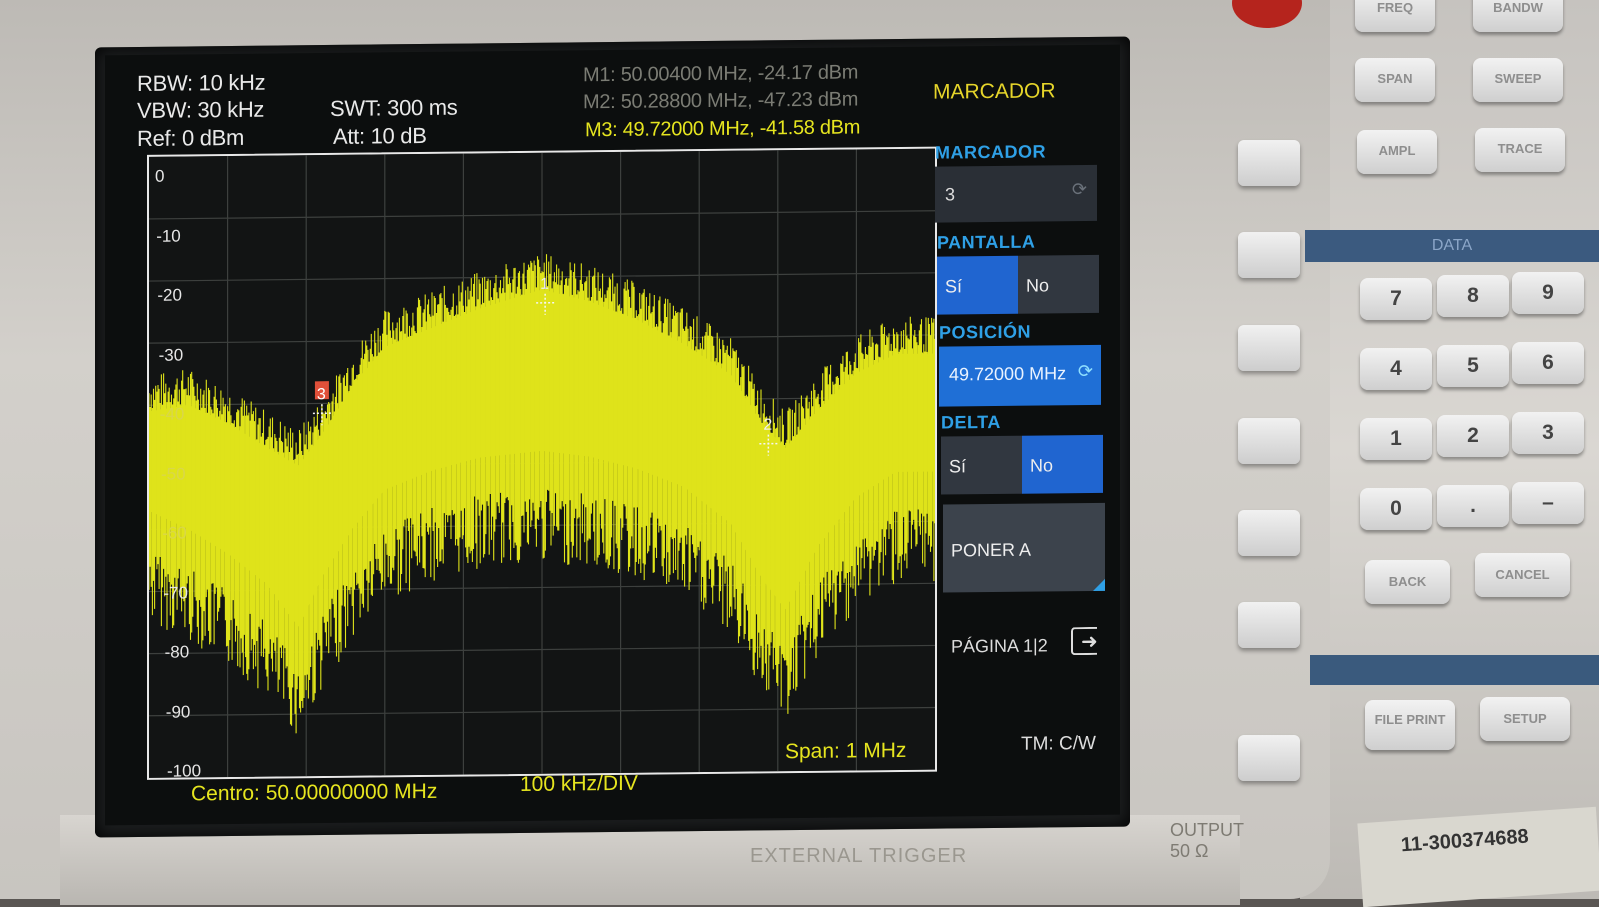 Image resolution: width=1599 pixels, height=907 pixels. What do you see at coordinates (1099, 585) in the screenshot?
I see `submenu-corner-icon` at bounding box center [1099, 585].